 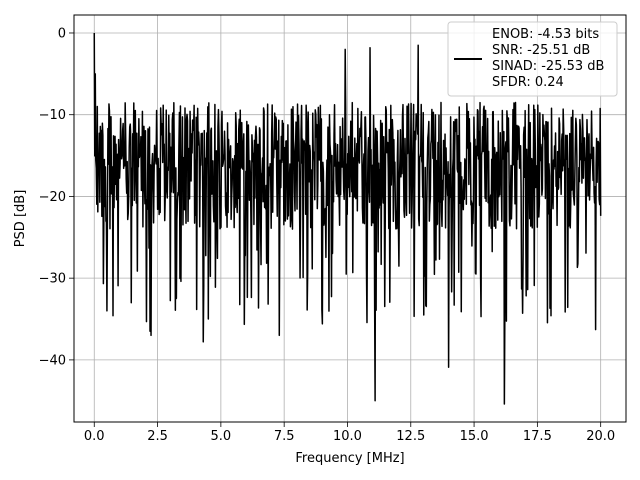 I want to click on x-axis: 0.0 2.5 5.0 7.5 10.0 12.5 15.0 17.5 20.0, so click(x=349, y=433).